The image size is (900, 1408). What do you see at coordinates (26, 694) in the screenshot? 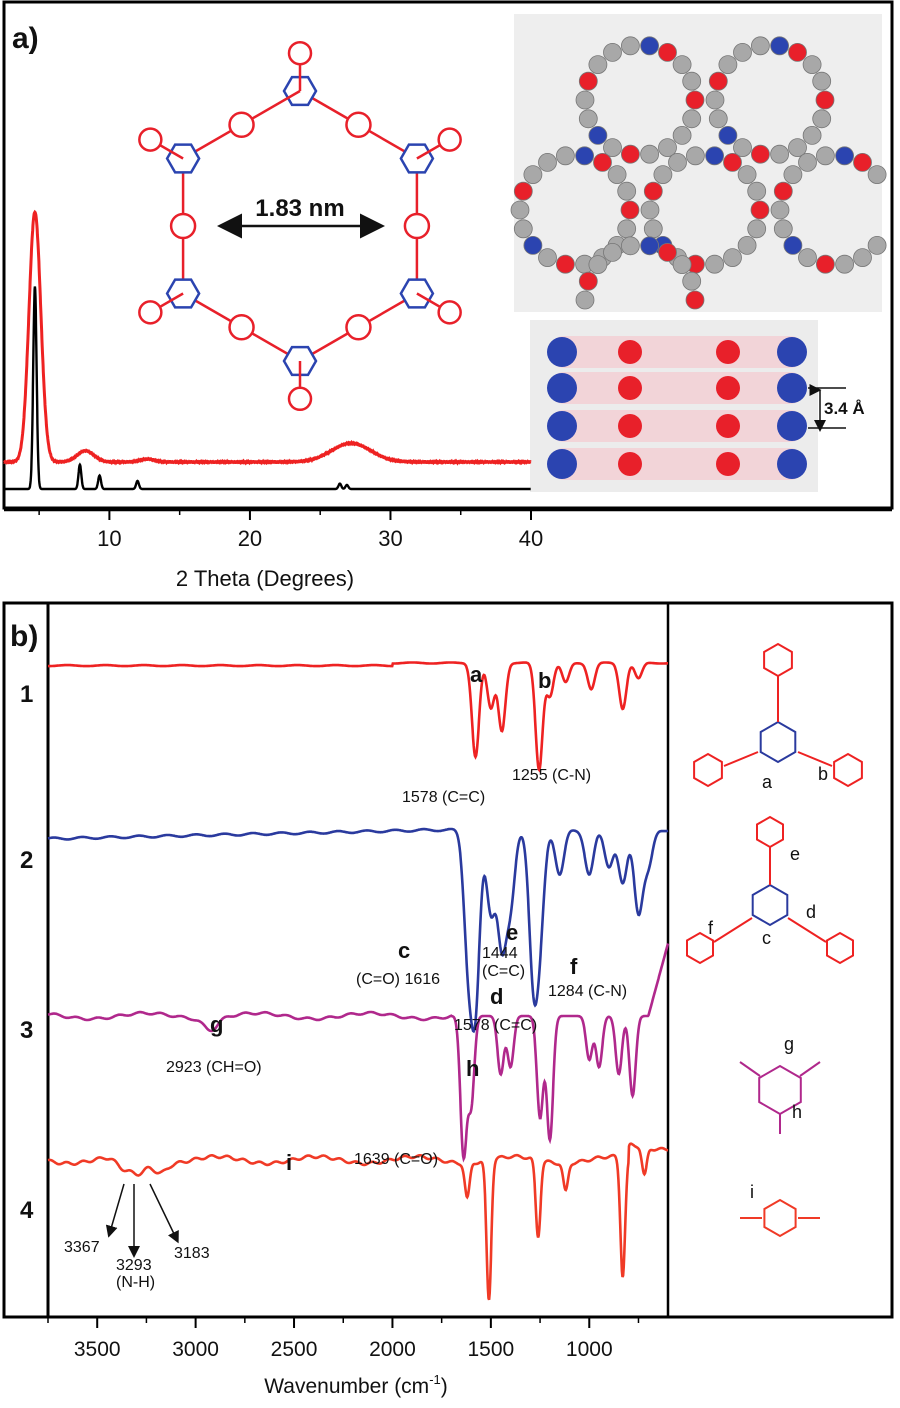
I see `trace-label-1: 1` at bounding box center [26, 694].